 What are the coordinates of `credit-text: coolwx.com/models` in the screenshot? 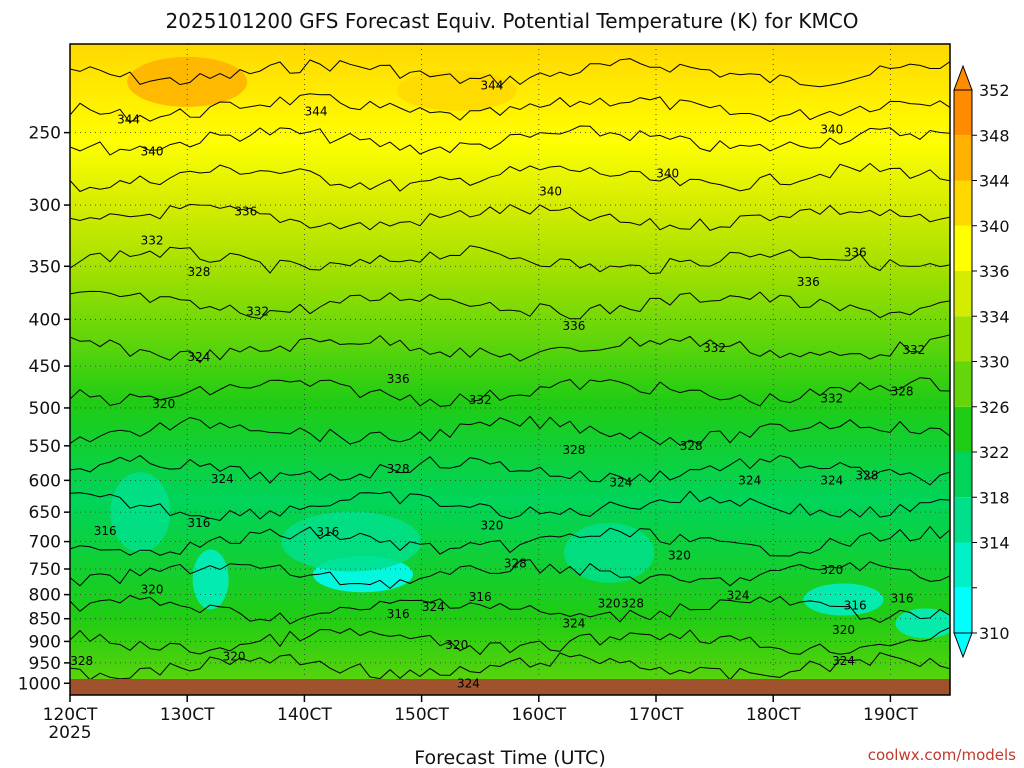 It's located at (942, 755).